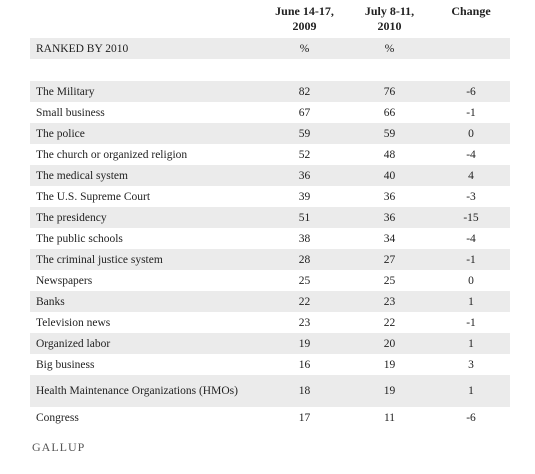 This screenshot has width=535, height=474. Describe the element at coordinates (389, 417) in the screenshot. I see `value-cell: 11` at that location.